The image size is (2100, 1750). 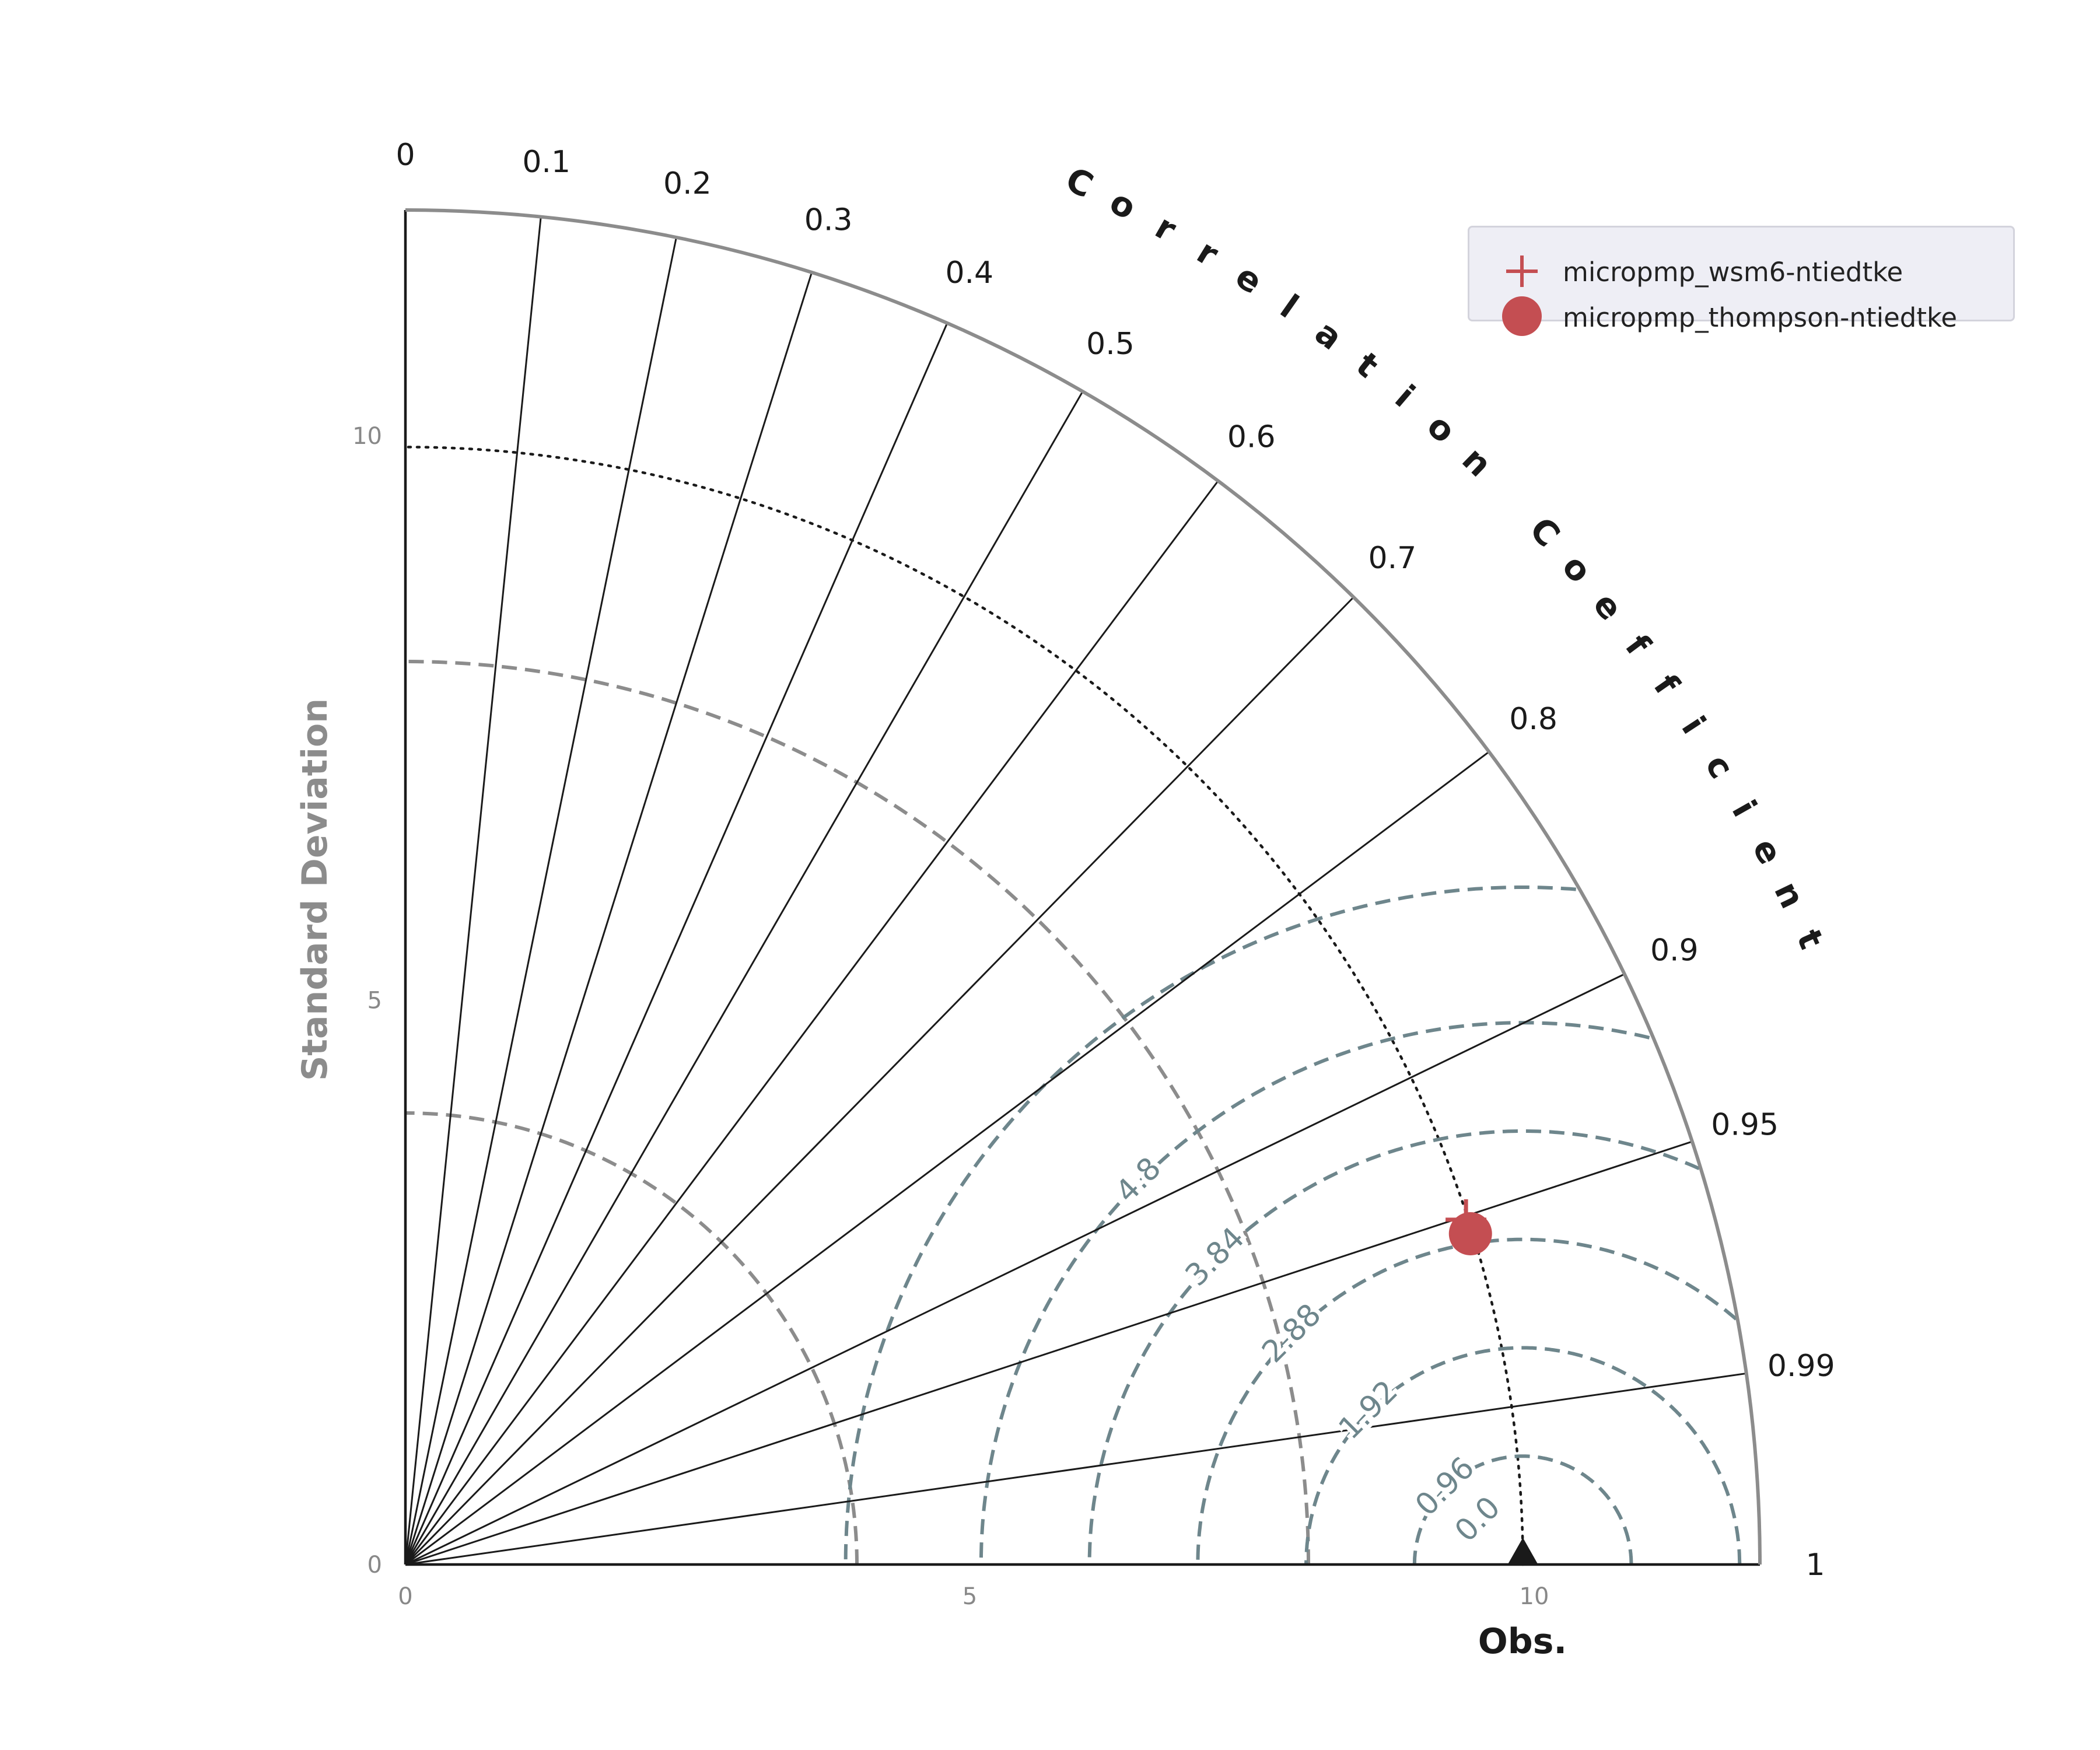 What do you see at coordinates (1674, 950) in the screenshot?
I see `correlation-tick-label: 0.9` at bounding box center [1674, 950].